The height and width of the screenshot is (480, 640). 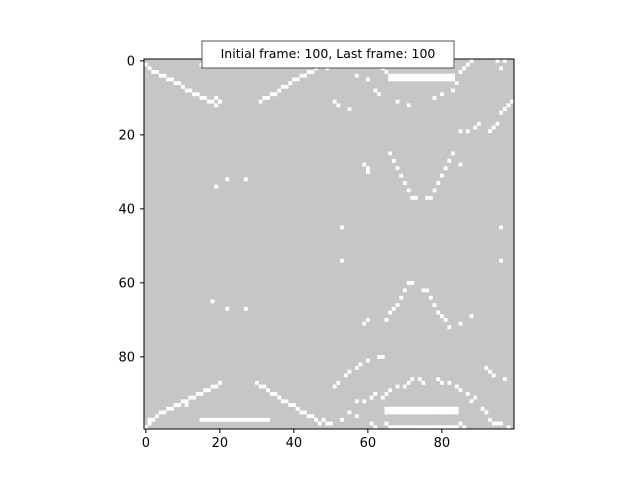 I want to click on annotation-text: Initial frame: 100, Last frame: 100, so click(x=328, y=53).